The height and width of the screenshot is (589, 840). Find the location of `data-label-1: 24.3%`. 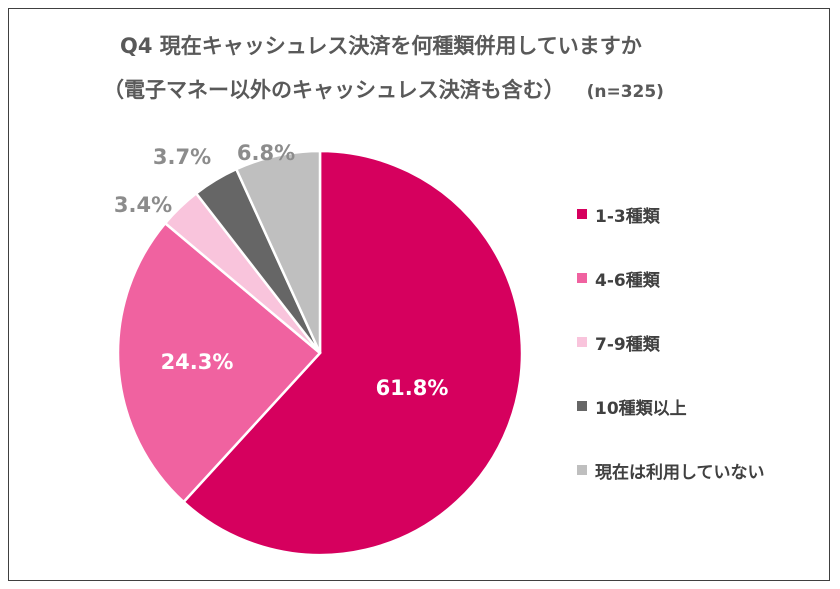

data-label-1: 24.3% is located at coordinates (197, 362).